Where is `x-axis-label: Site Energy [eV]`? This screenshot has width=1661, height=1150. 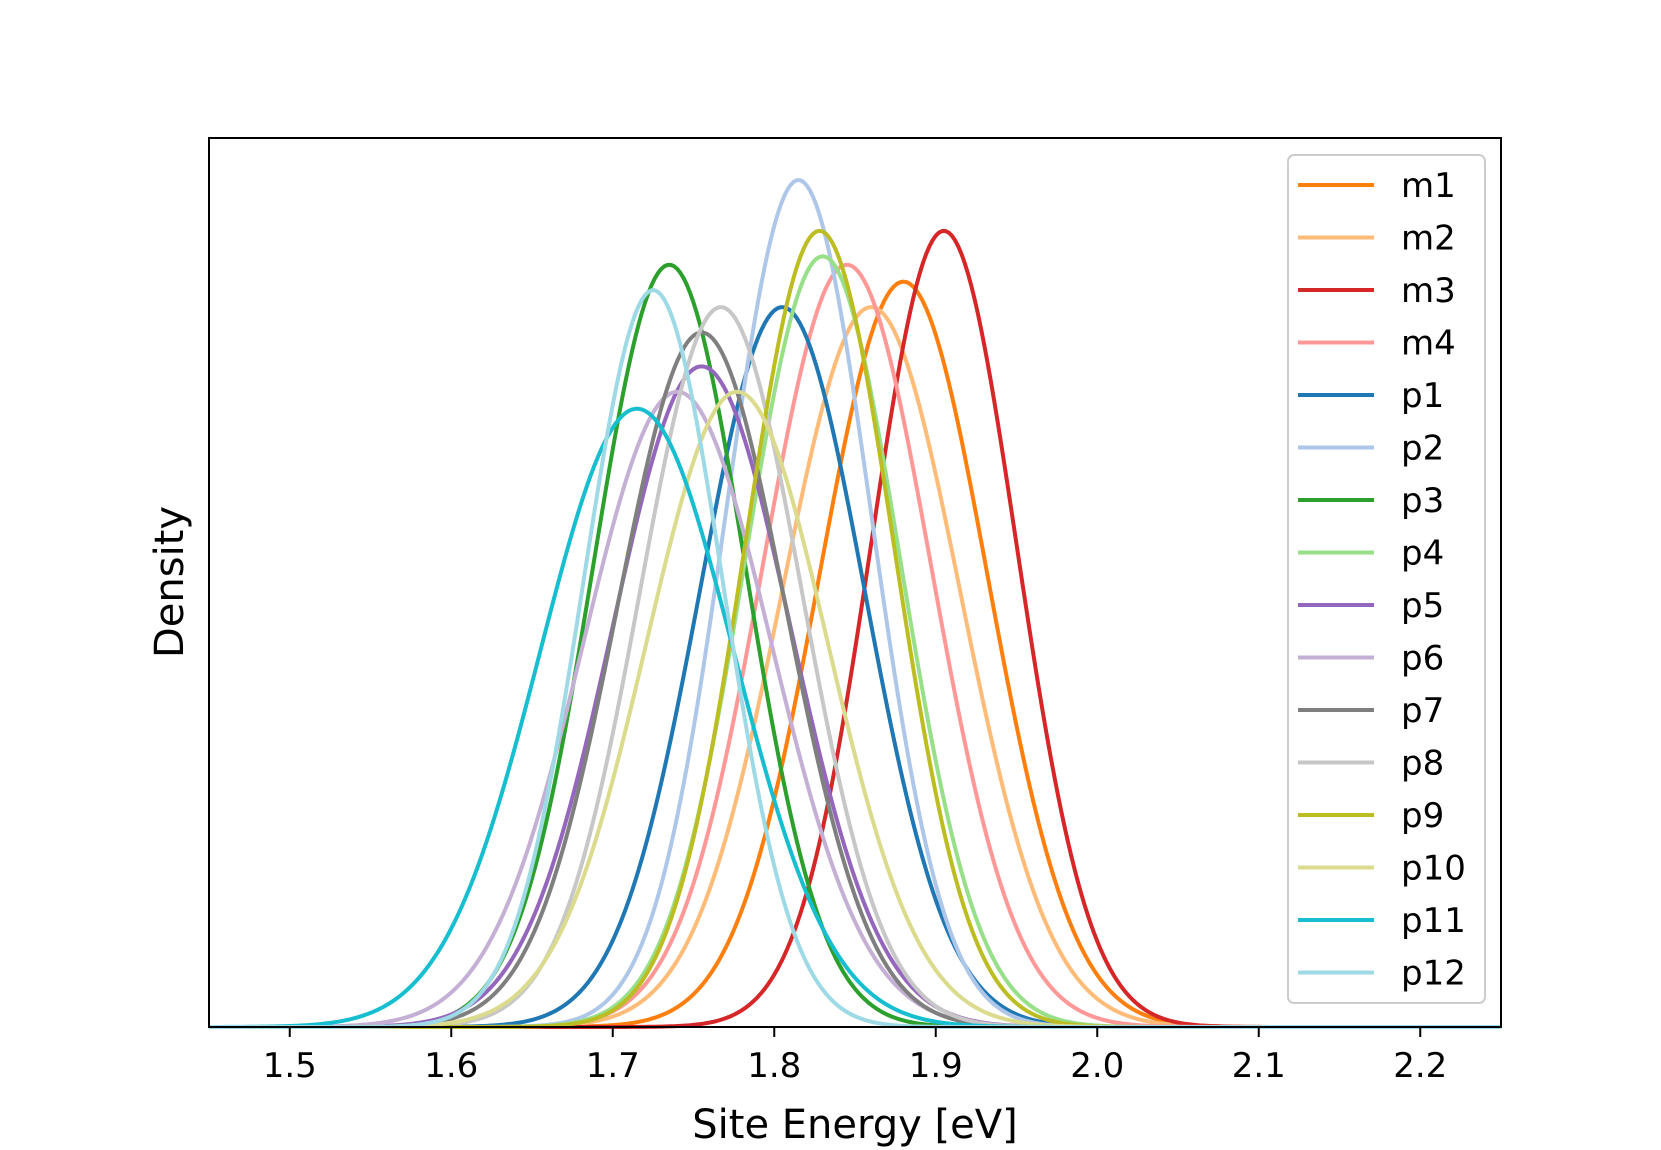
x-axis-label: Site Energy [eV] is located at coordinates (854, 1125).